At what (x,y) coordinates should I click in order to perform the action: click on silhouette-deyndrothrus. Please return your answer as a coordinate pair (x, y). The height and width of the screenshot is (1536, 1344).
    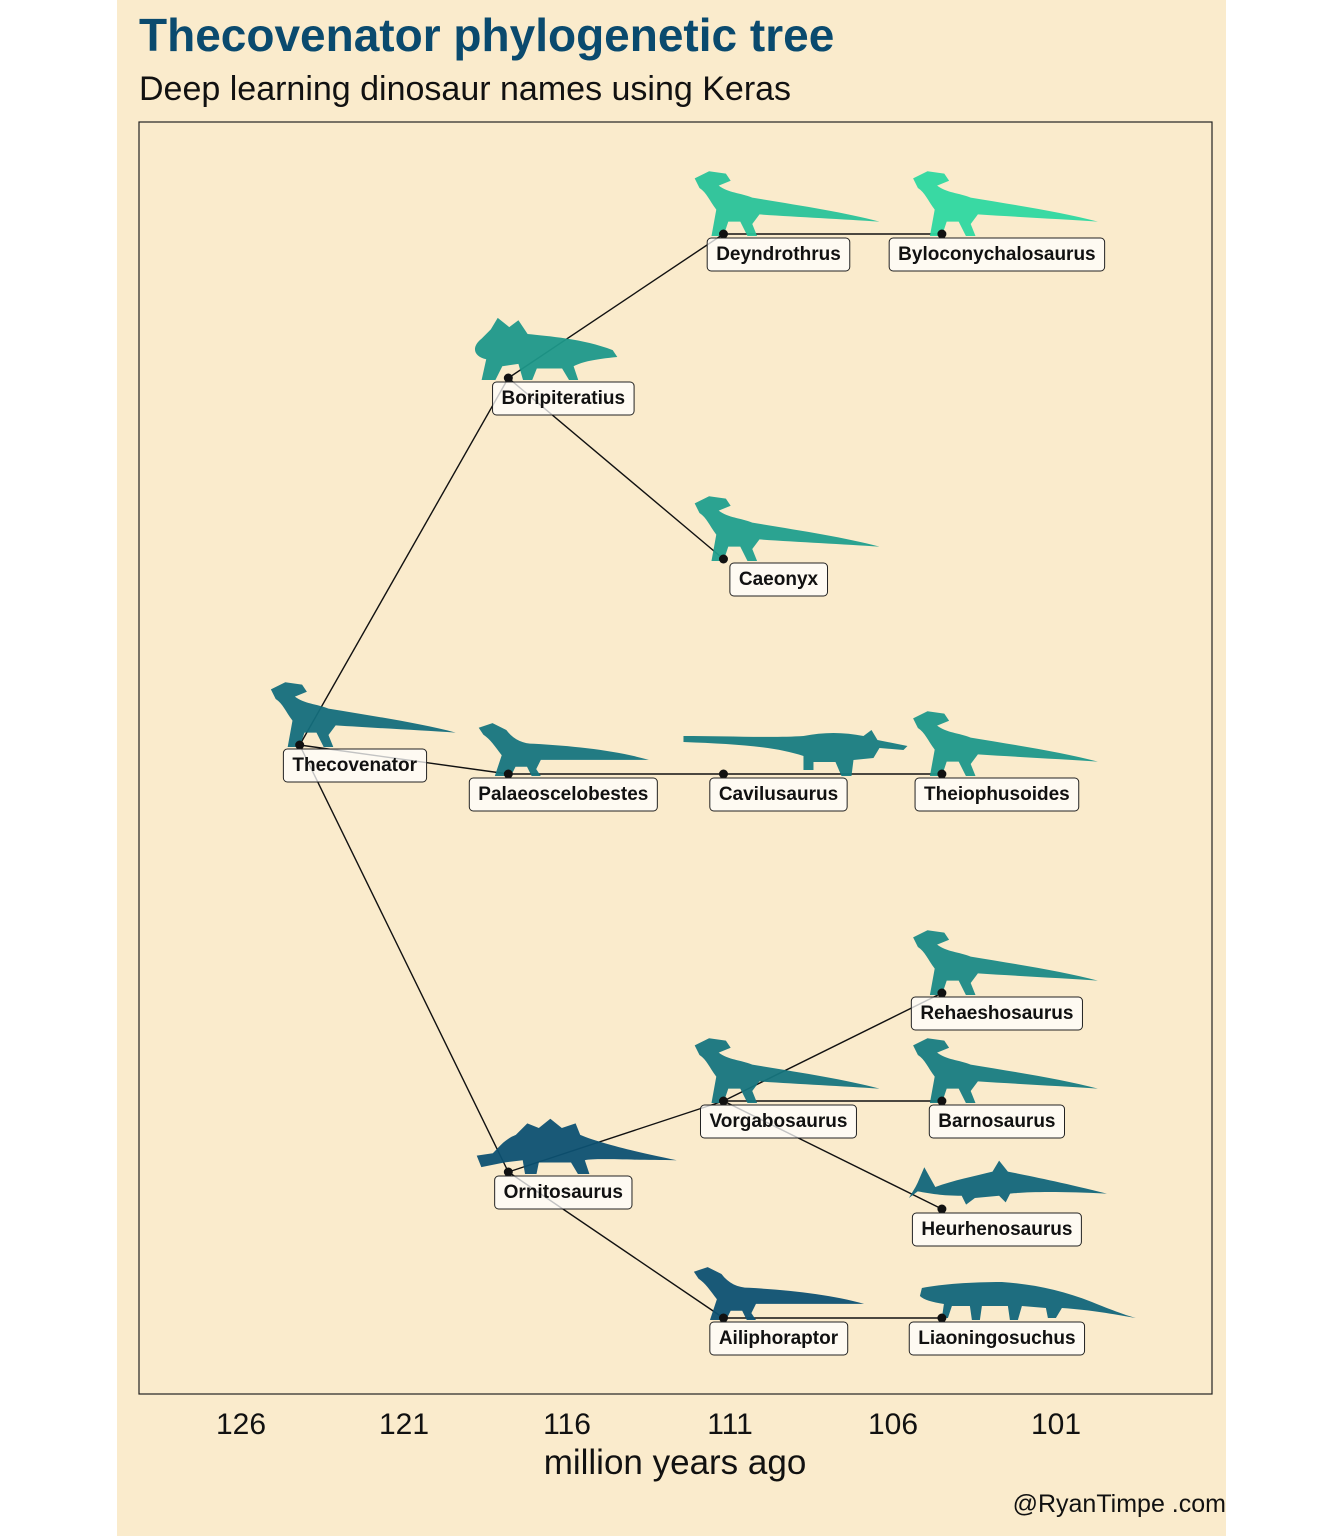
    Looking at the image, I should click on (787, 203).